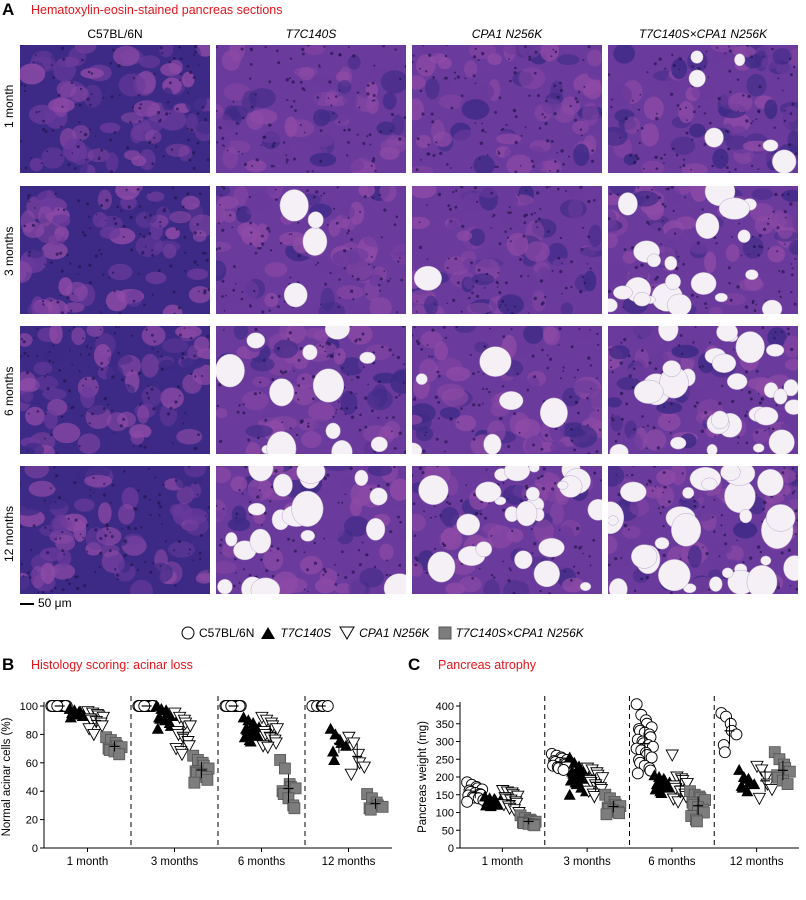 The width and height of the screenshot is (806, 900). What do you see at coordinates (268, 633) in the screenshot?
I see `legend-filled-triangle-marker` at bounding box center [268, 633].